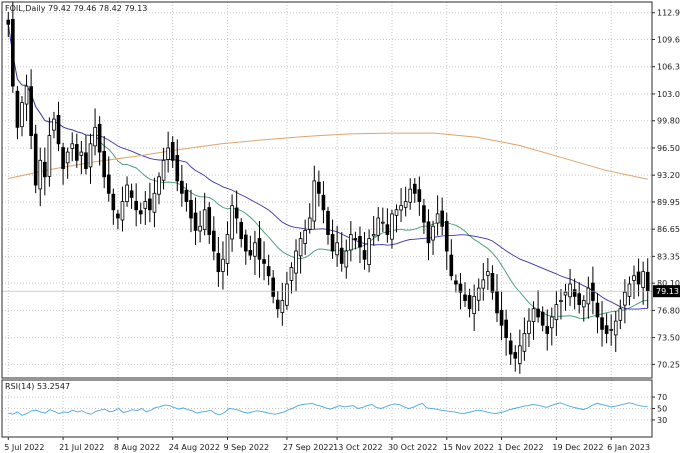  Describe the element at coordinates (662, 420) in the screenshot. I see `rsi-tick-label: 30` at that location.